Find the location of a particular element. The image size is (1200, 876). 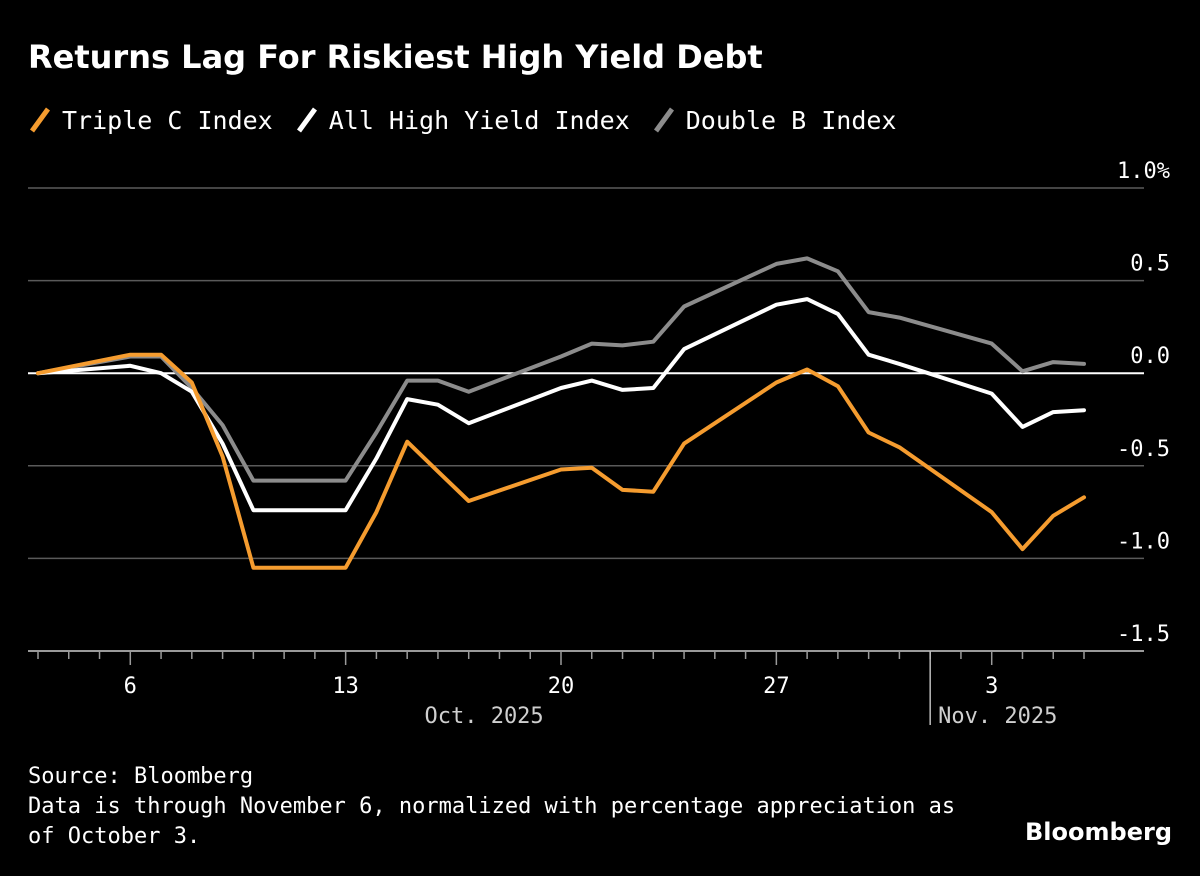

x-tick-label: 20 is located at coordinates (561, 686).